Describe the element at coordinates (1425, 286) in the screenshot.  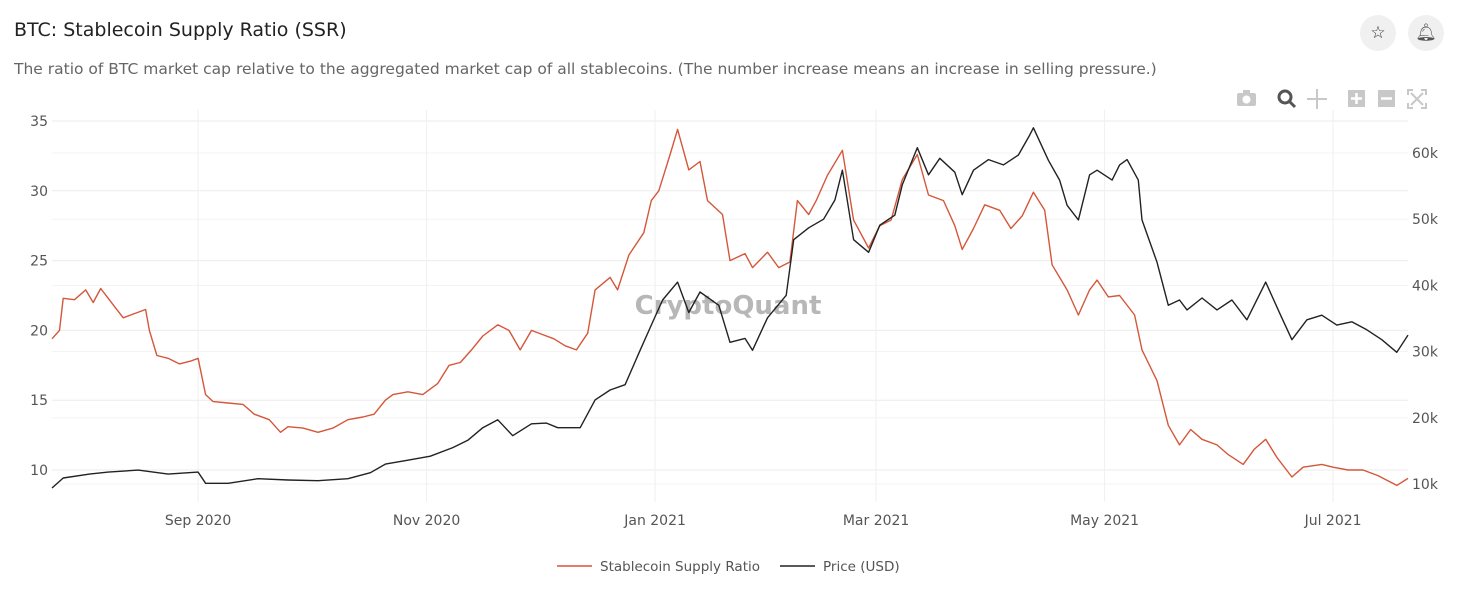
I see `y-right-tick-label: 40k` at that location.